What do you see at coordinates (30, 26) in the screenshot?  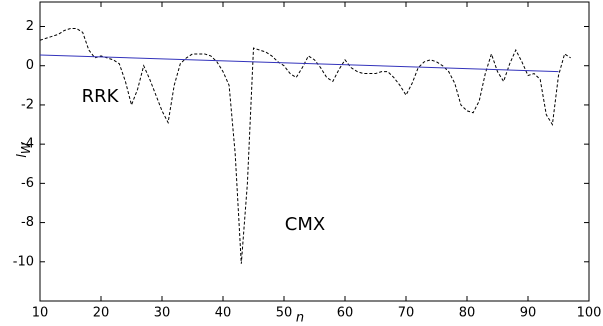 I see `y-tick-label: 2` at bounding box center [30, 26].